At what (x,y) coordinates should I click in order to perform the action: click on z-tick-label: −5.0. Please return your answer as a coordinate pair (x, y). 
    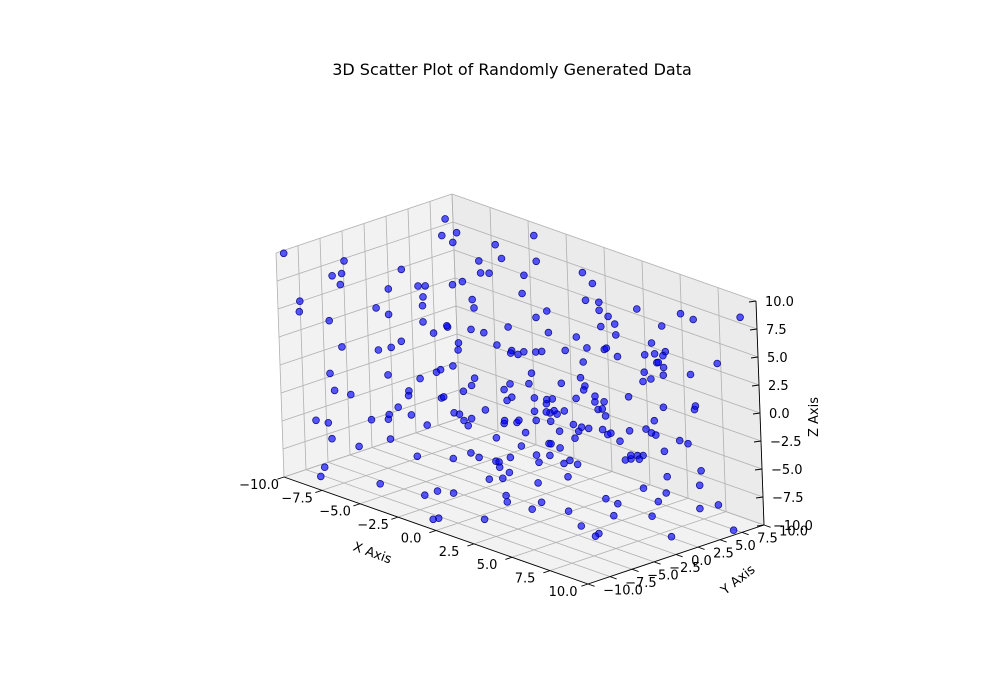
    Looking at the image, I should click on (787, 470).